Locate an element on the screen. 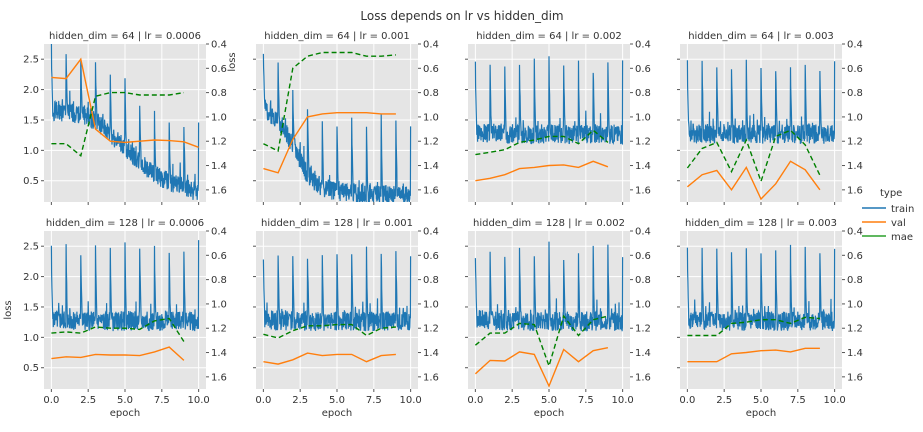 This screenshot has height=432, width=923. panel-title: hidden_dim = 128 | lr = 0.002 is located at coordinates (549, 223).